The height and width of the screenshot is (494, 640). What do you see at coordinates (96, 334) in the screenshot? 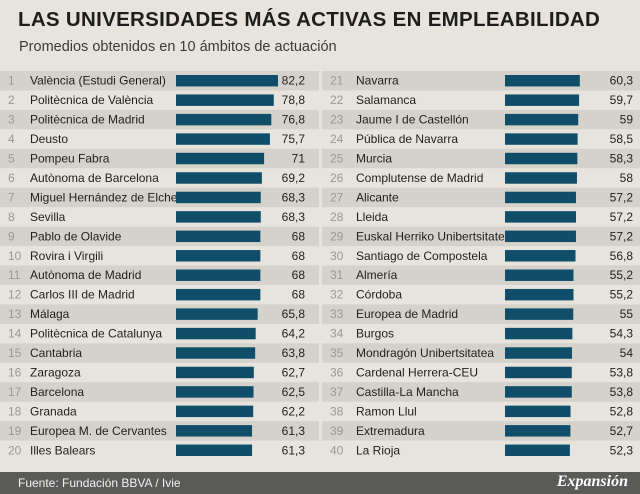
I see `university-label: Politècnica de Catalunya` at bounding box center [96, 334].